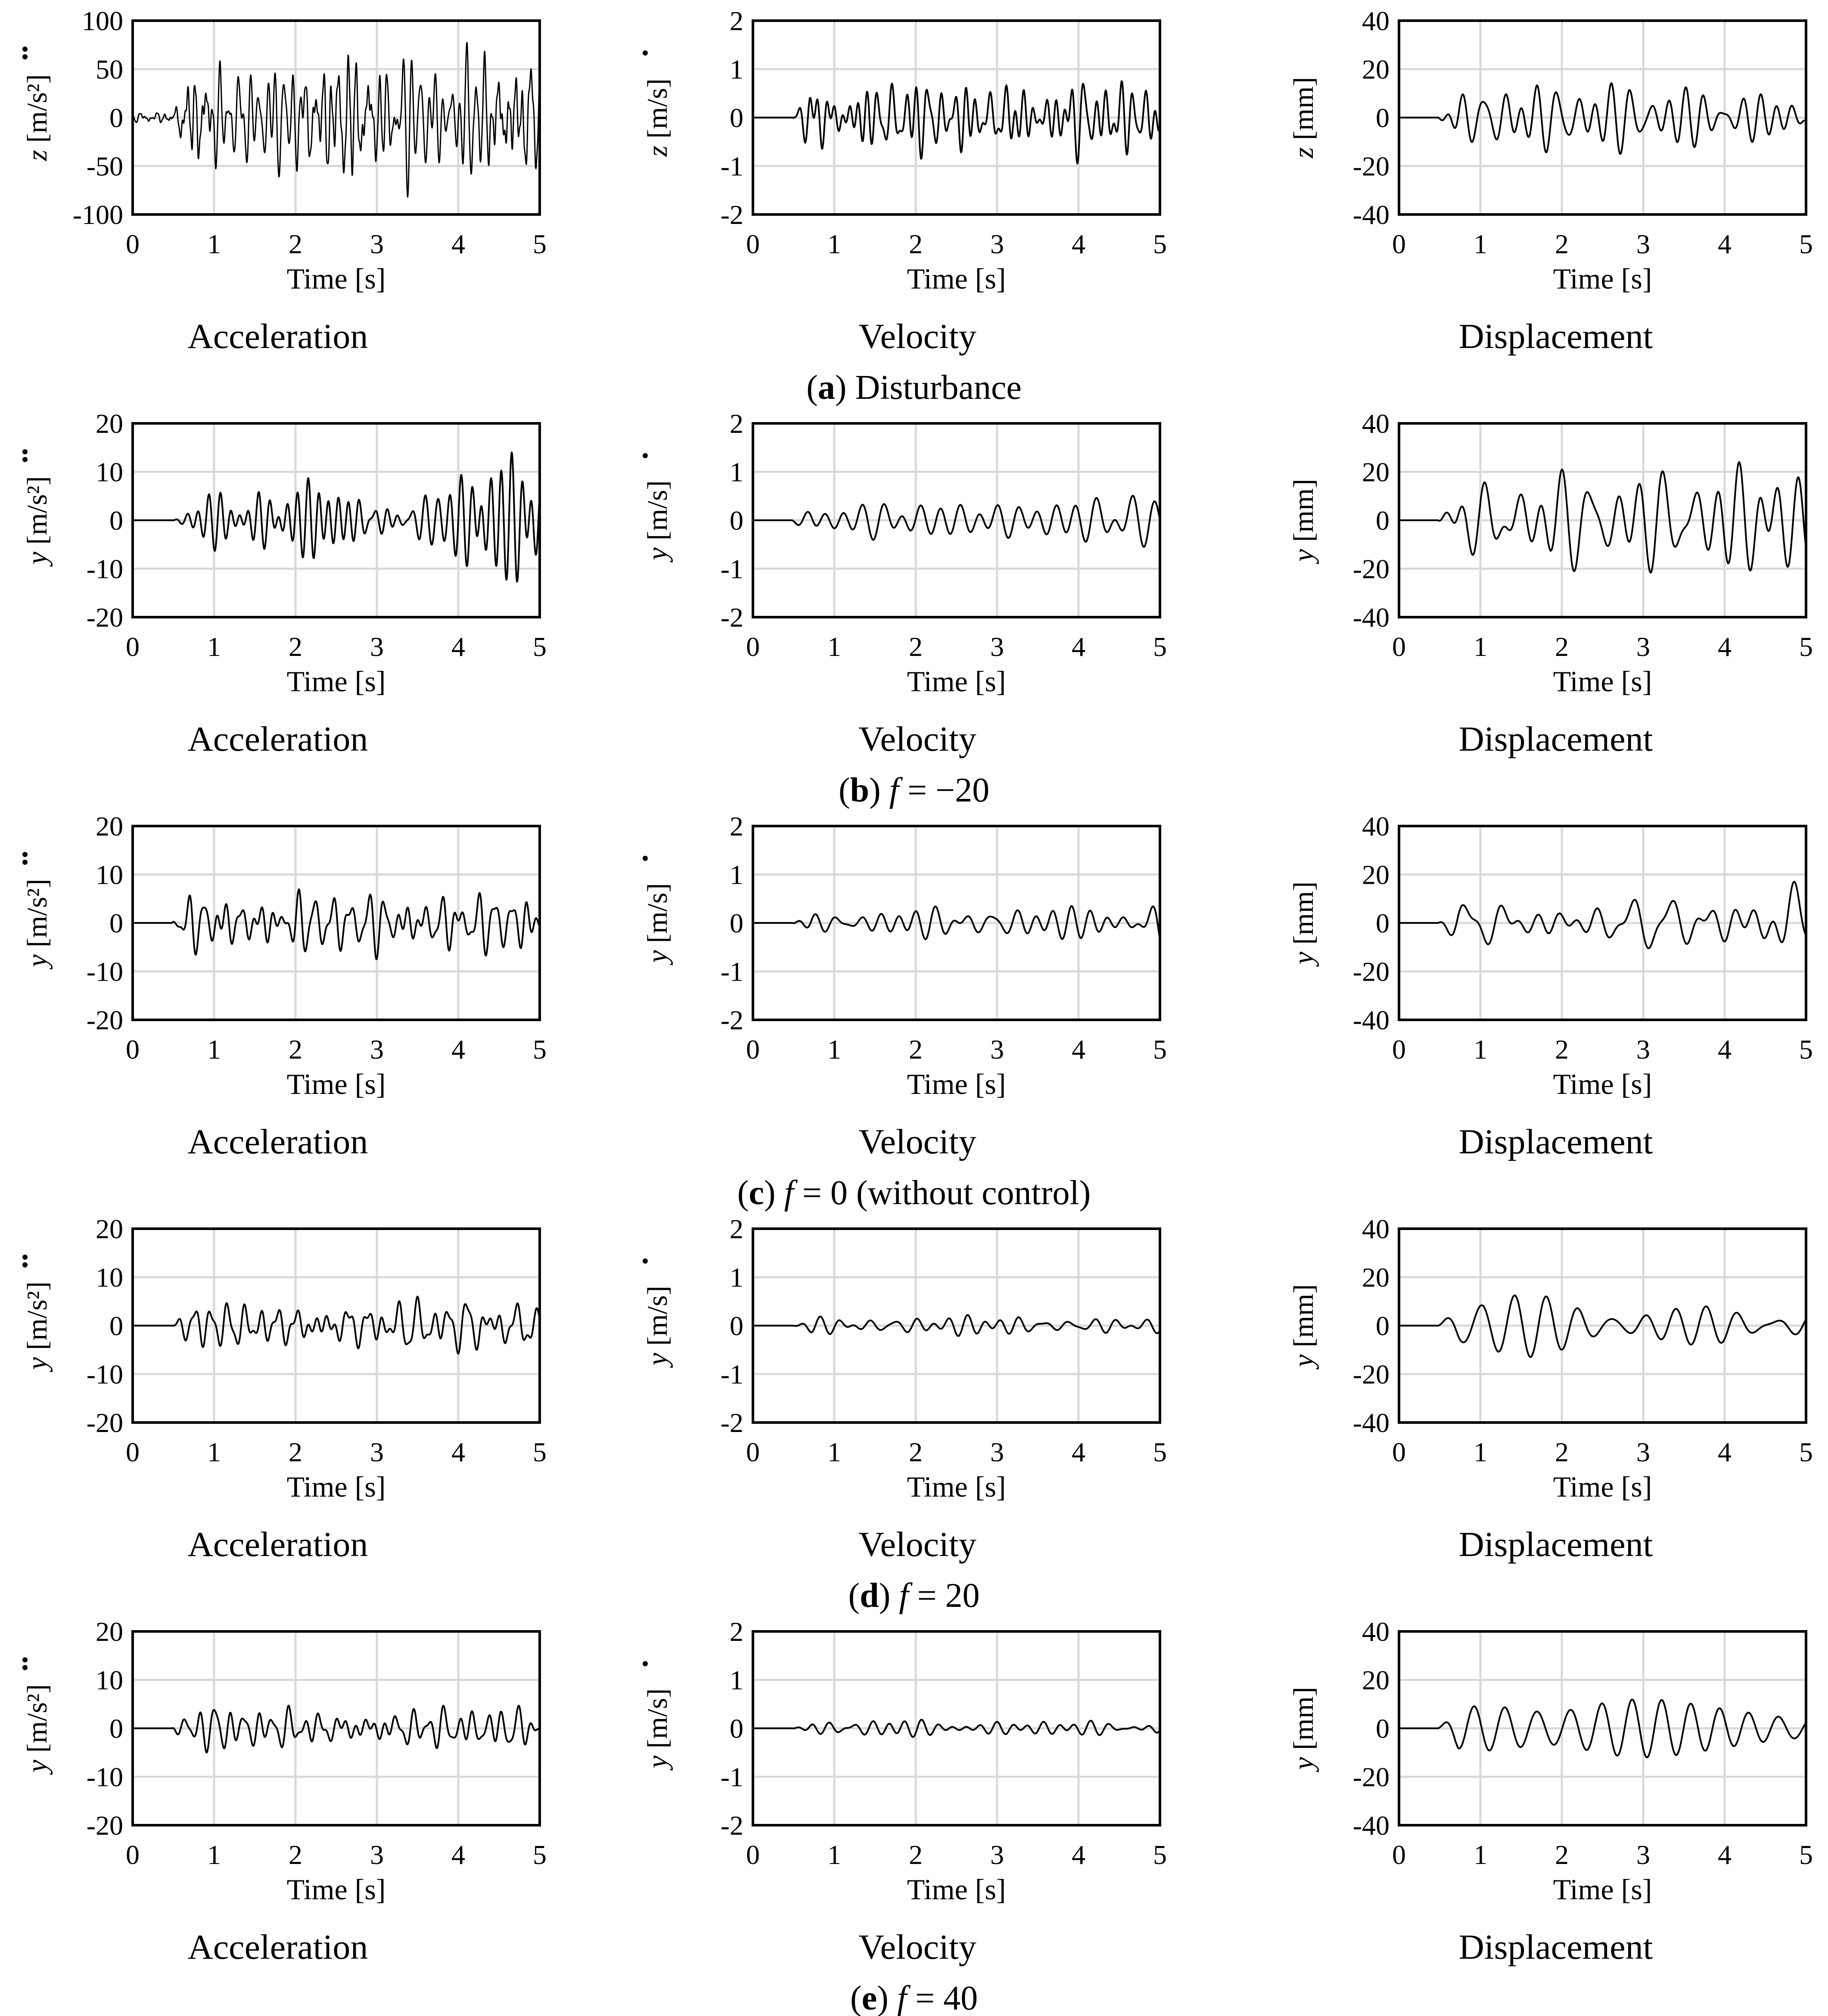 This screenshot has width=1828, height=2016. What do you see at coordinates (914, 388) in the screenshot?
I see `row-caption: (a) Disturbance` at bounding box center [914, 388].